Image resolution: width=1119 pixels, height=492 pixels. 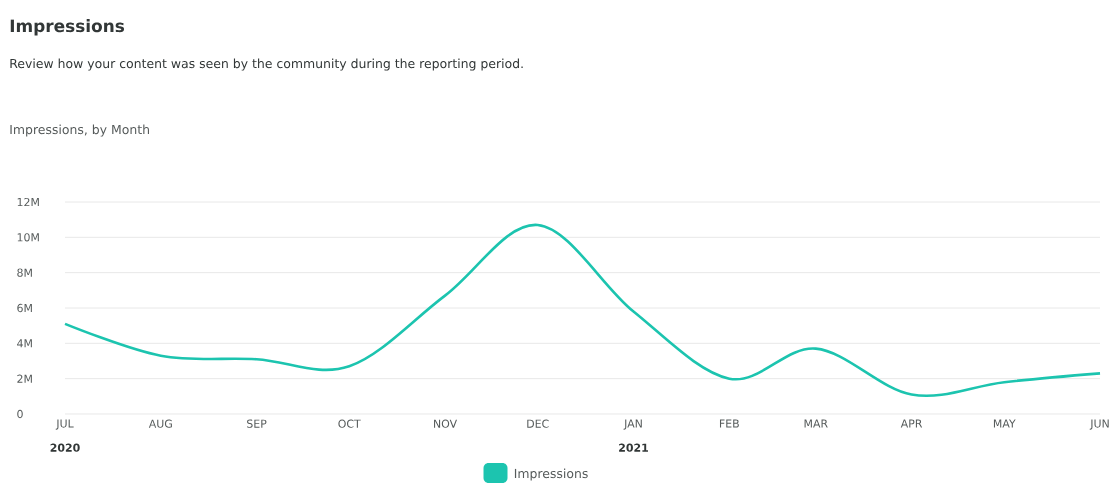 I want to click on x-tick-label: NOV, so click(x=446, y=423).